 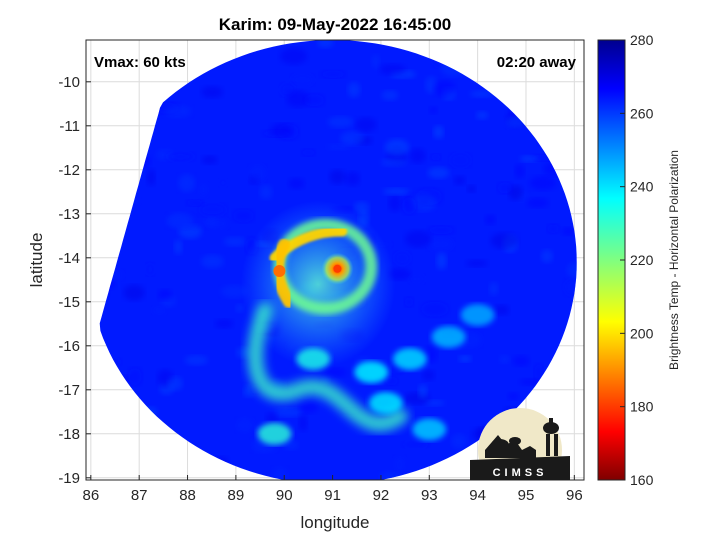 I want to click on y-tick-label: -18, so click(x=69, y=434).